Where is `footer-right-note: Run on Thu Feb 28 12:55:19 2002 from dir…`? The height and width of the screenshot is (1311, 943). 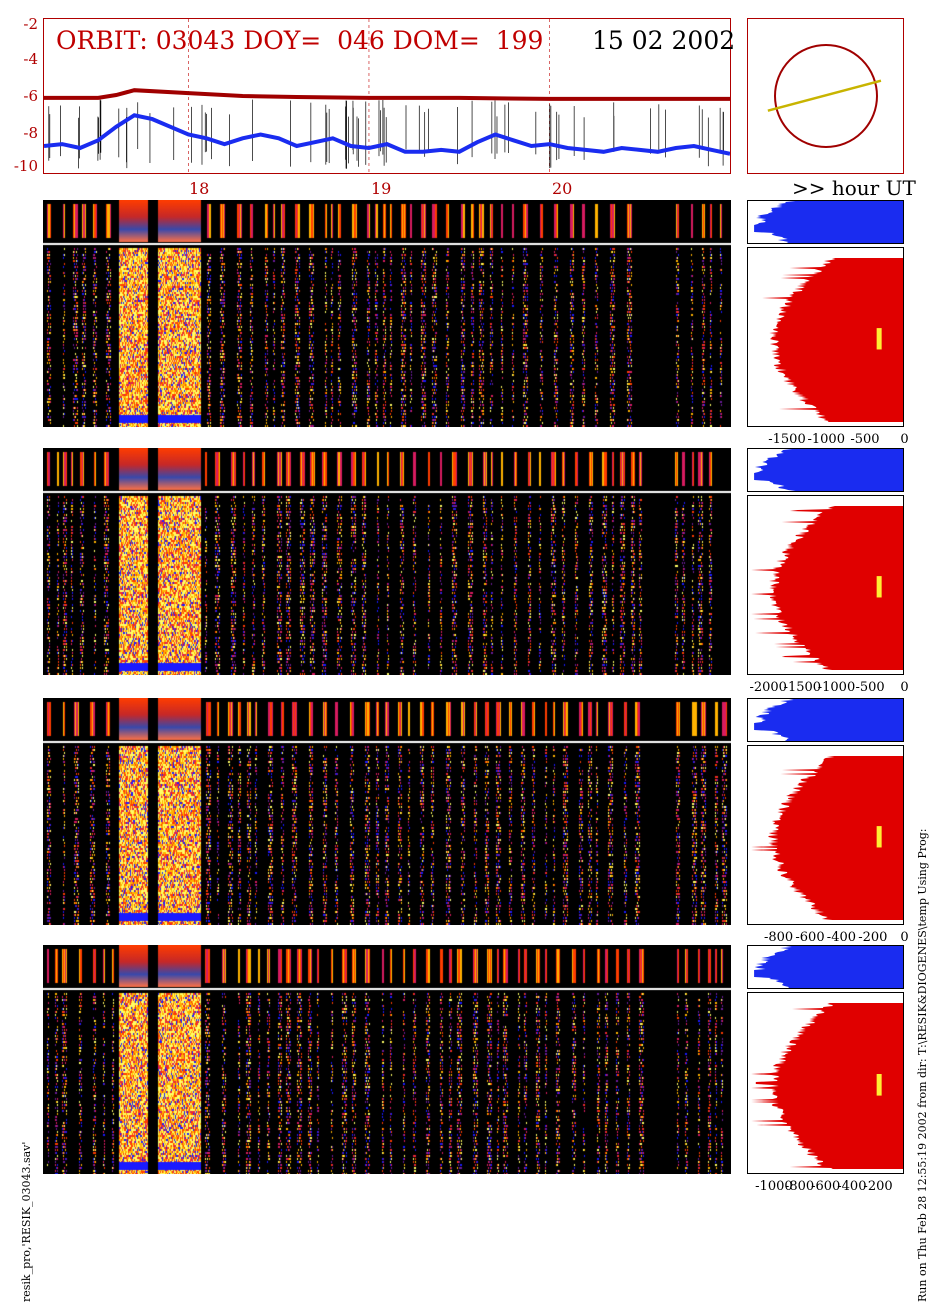
footer-right-note: Run on Thu Feb 28 12:55:19 2002 from dir… is located at coordinates (922, 1065).